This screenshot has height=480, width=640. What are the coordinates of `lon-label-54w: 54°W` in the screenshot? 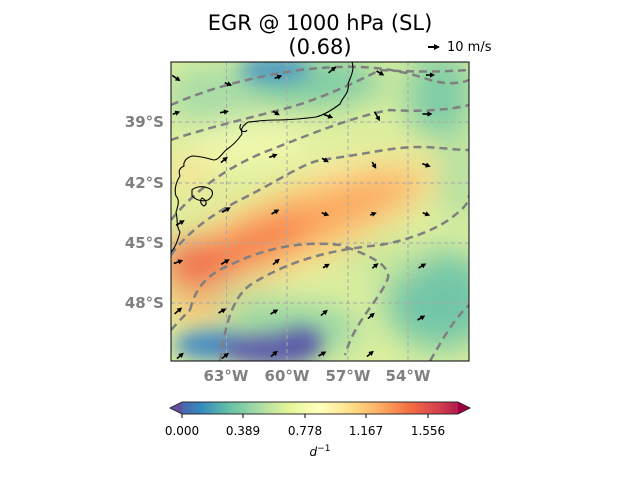 It's located at (408, 376).